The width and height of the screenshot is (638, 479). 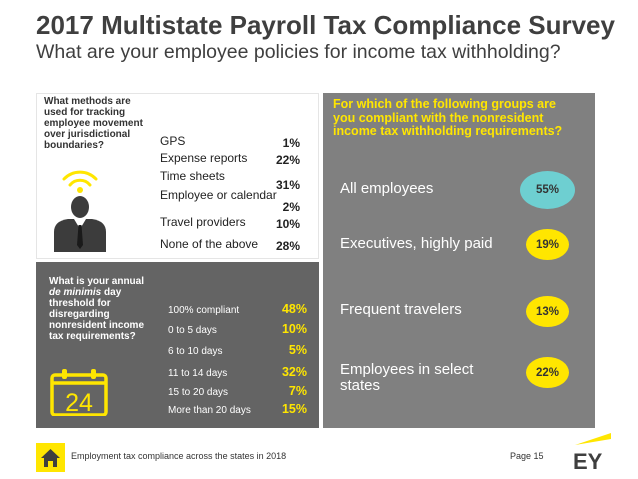 I want to click on tracking-method-value: 2%, so click(x=291, y=207).